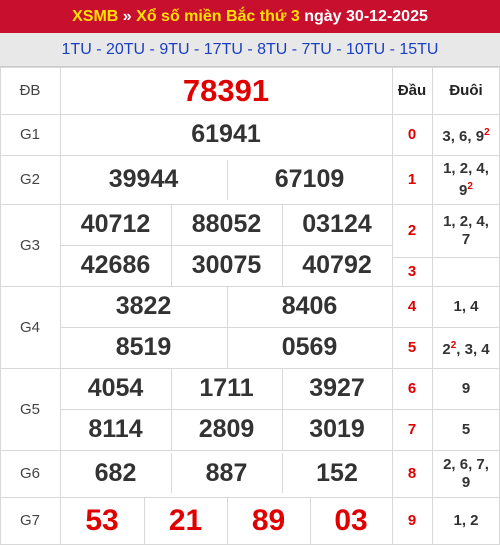 Image resolution: width=500 pixels, height=545 pixels. I want to click on g5-number: 3927, so click(337, 388).